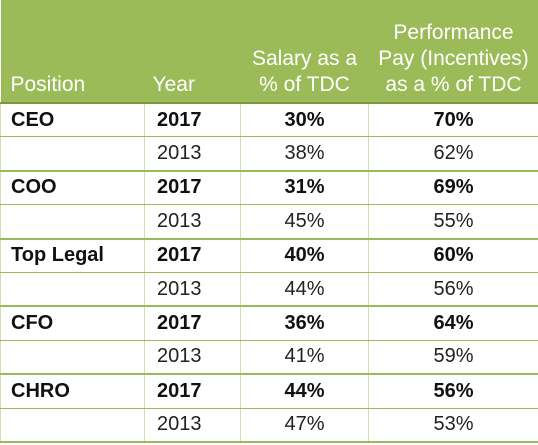 The image size is (538, 445). Describe the element at coordinates (304, 323) in the screenshot. I see `cell-salary: 36%` at that location.